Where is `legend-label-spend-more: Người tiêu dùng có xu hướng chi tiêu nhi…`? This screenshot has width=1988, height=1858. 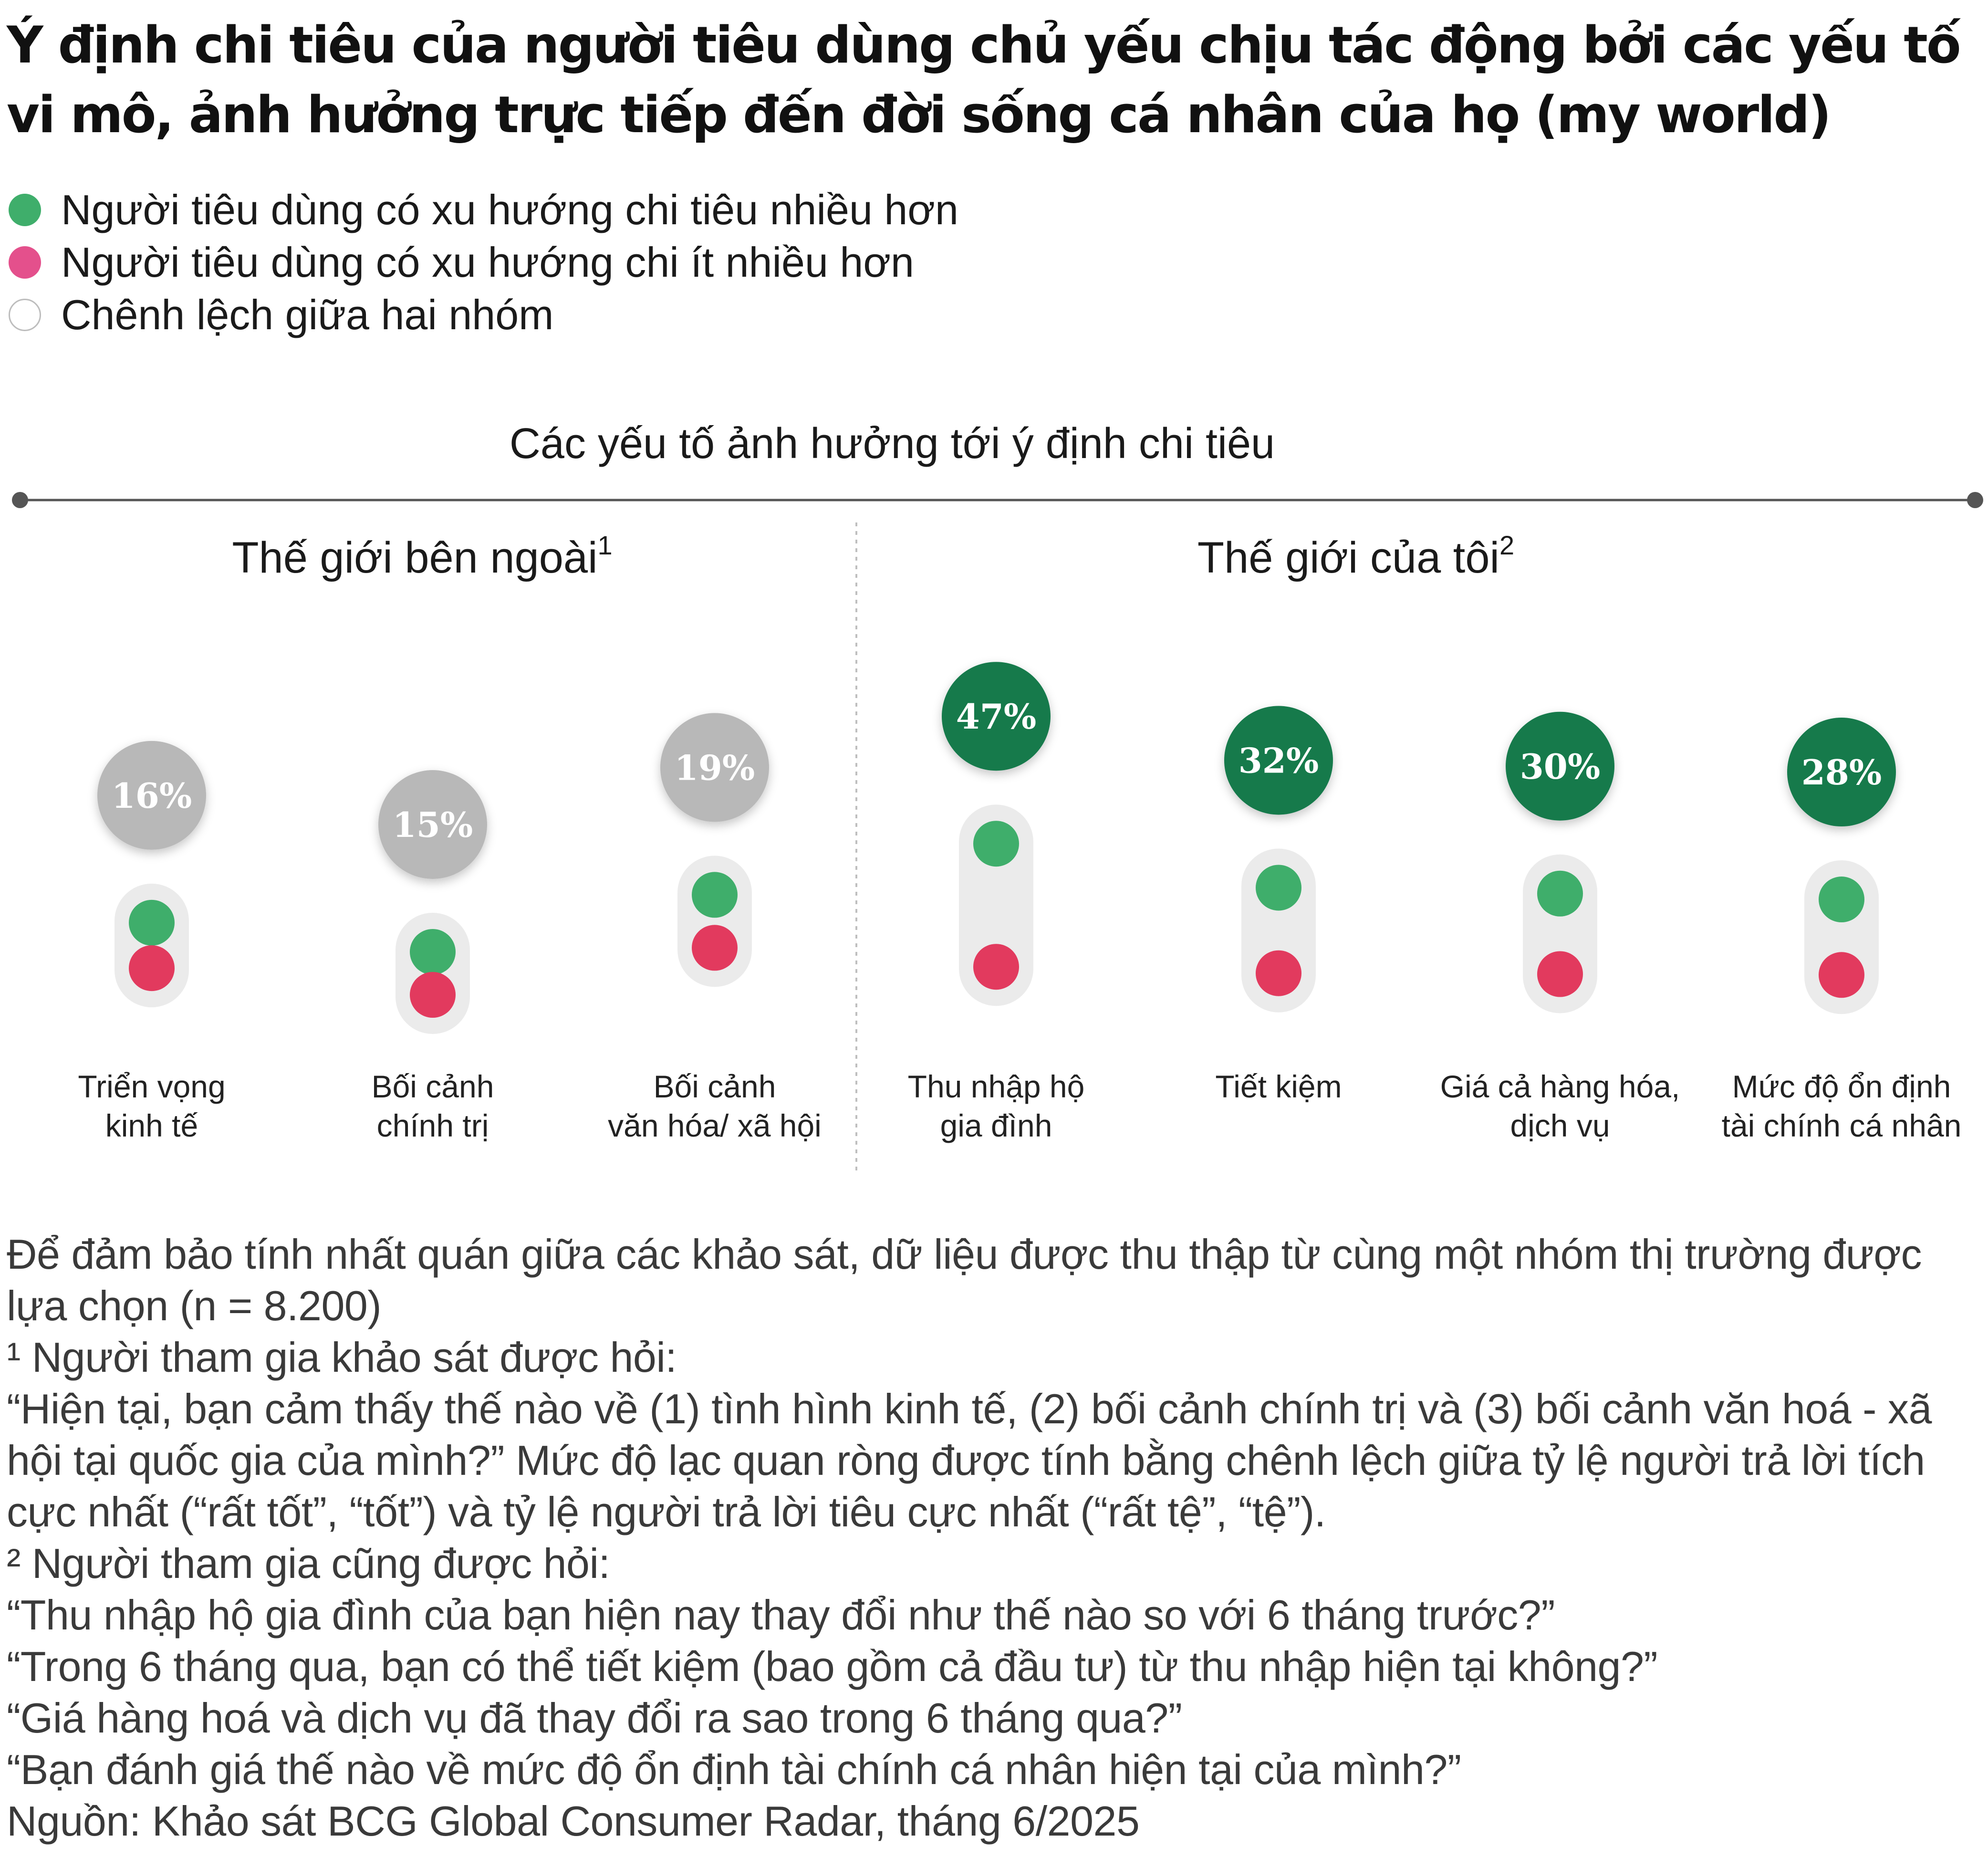 legend-label-spend-more: Người tiêu dùng có xu hướng chi tiêu nhi… is located at coordinates (510, 209).